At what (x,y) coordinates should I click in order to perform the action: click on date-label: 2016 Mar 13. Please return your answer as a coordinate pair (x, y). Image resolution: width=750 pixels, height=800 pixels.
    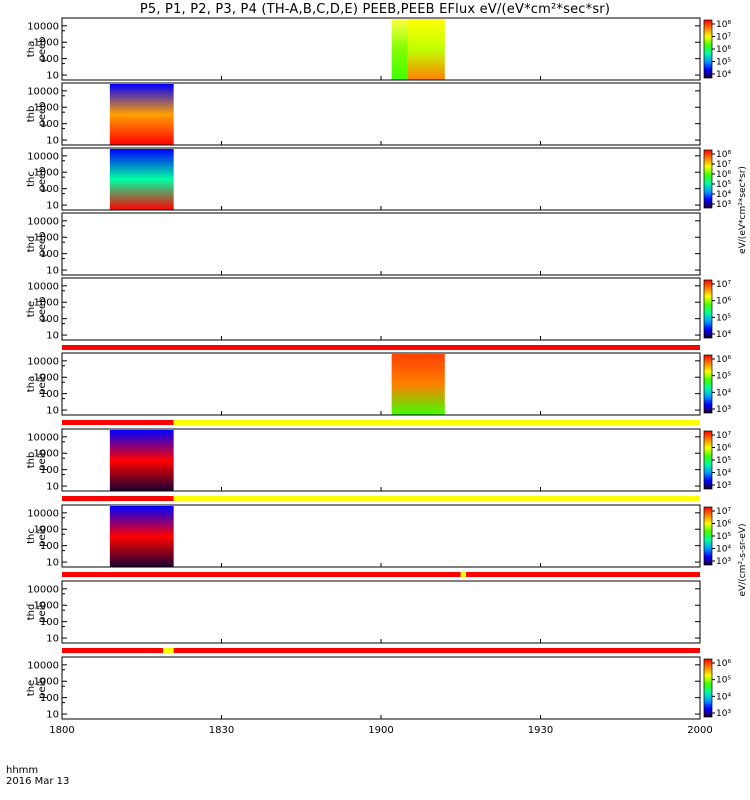
    Looking at the image, I should click on (38, 781).